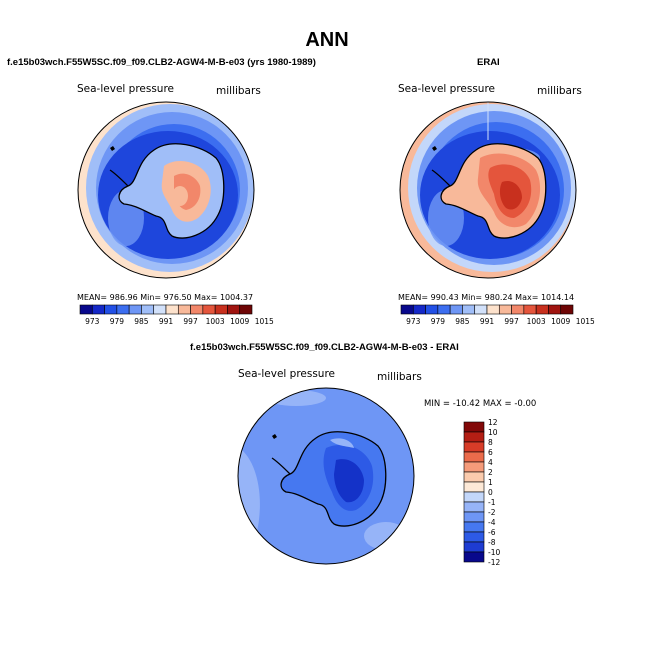 The image size is (654, 655). Describe the element at coordinates (510, 195) in the screenshot. I see `obs-antarctica-high-peak` at that location.